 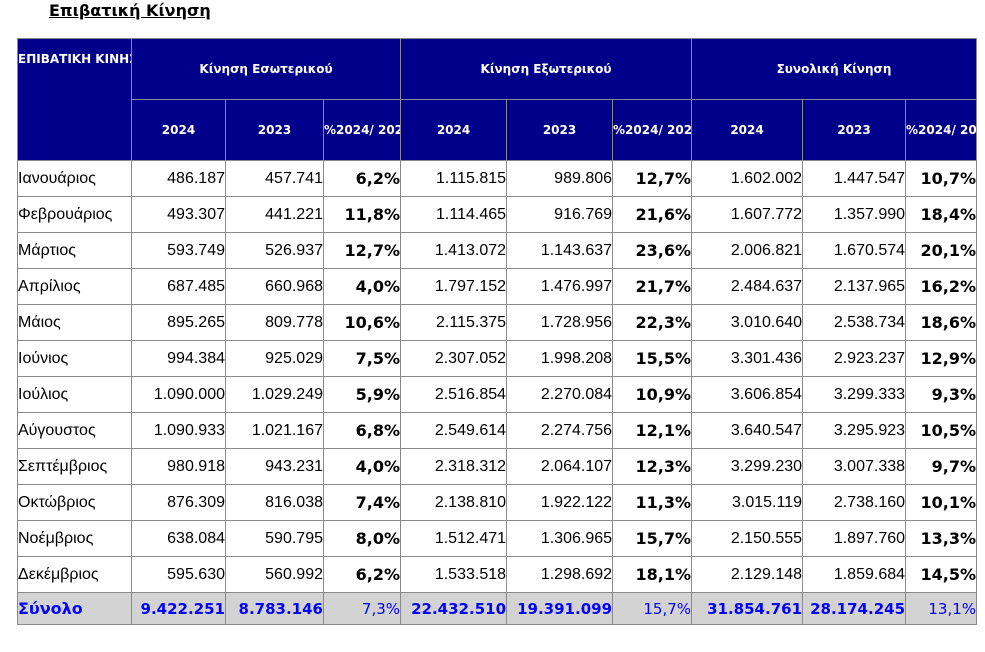 What do you see at coordinates (362, 502) in the screenshot?
I see `domestic-pct-cell: 7,4%` at bounding box center [362, 502].